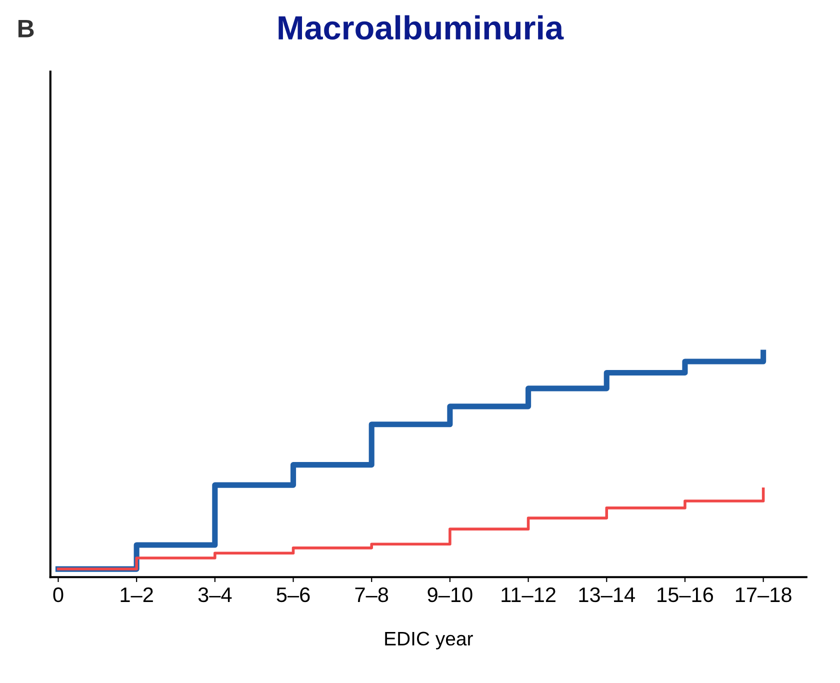  I want to click on x-tick-label: 5–6, so click(293, 594).